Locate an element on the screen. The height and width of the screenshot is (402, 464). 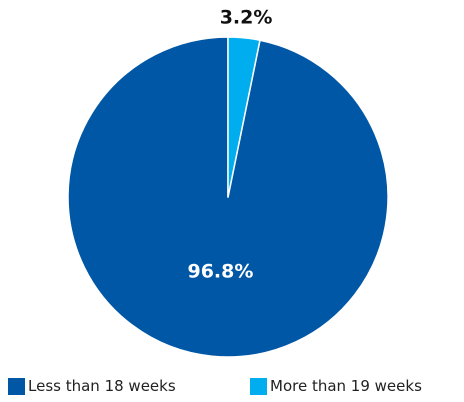
pie-slice-more-than-19-weeks is located at coordinates (244, 117).